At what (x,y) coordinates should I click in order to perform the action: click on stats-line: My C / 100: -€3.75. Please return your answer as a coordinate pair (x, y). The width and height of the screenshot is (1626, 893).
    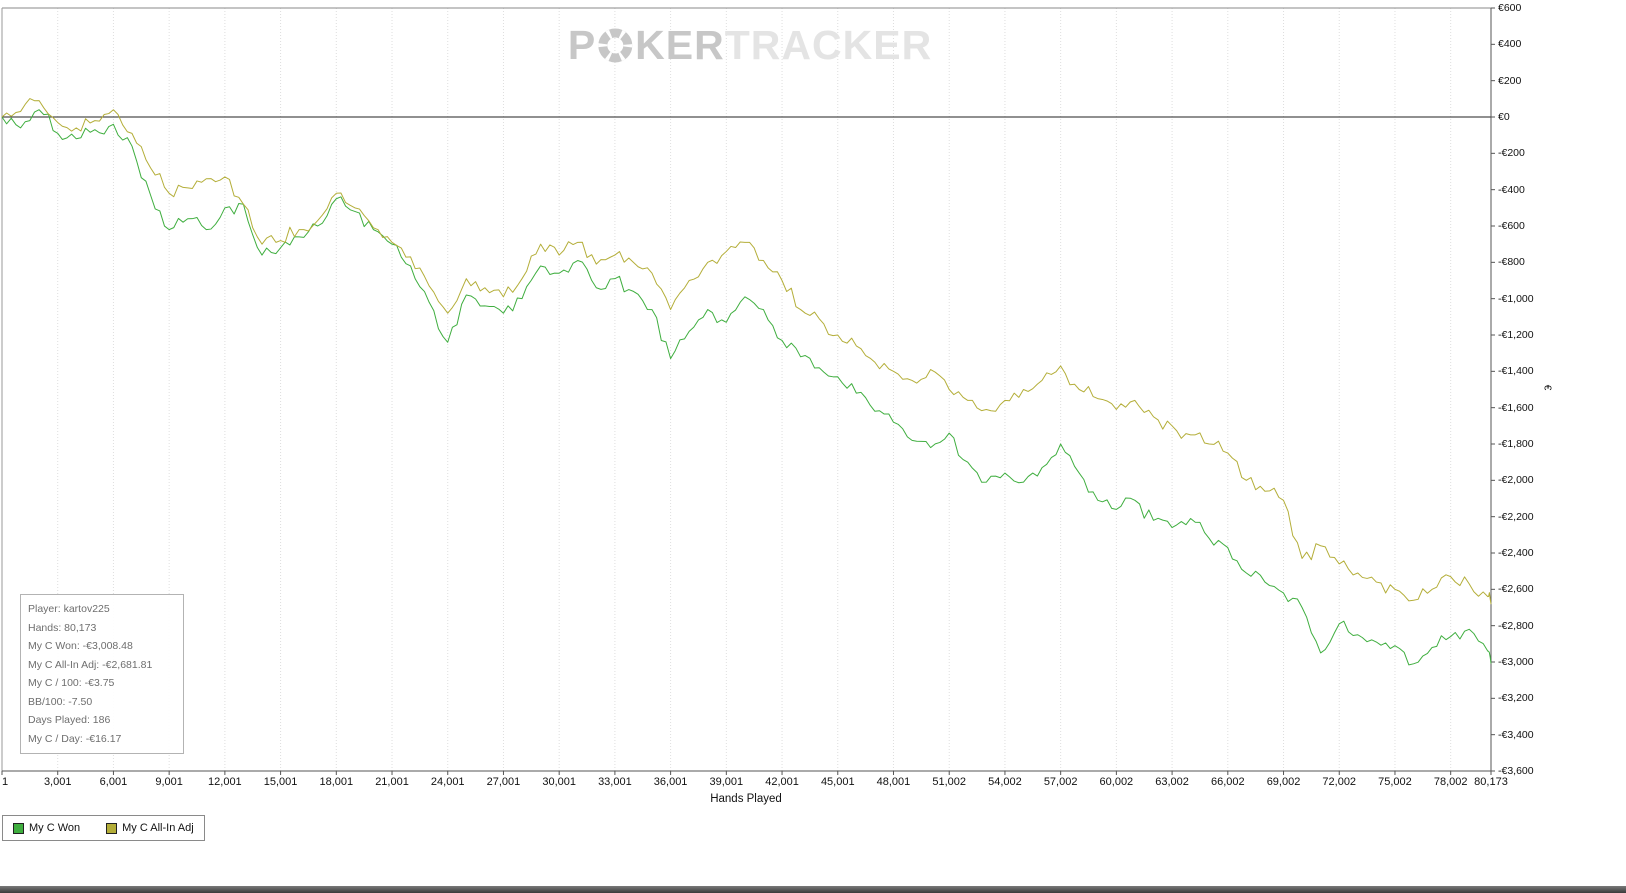
    Looking at the image, I should click on (71, 683).